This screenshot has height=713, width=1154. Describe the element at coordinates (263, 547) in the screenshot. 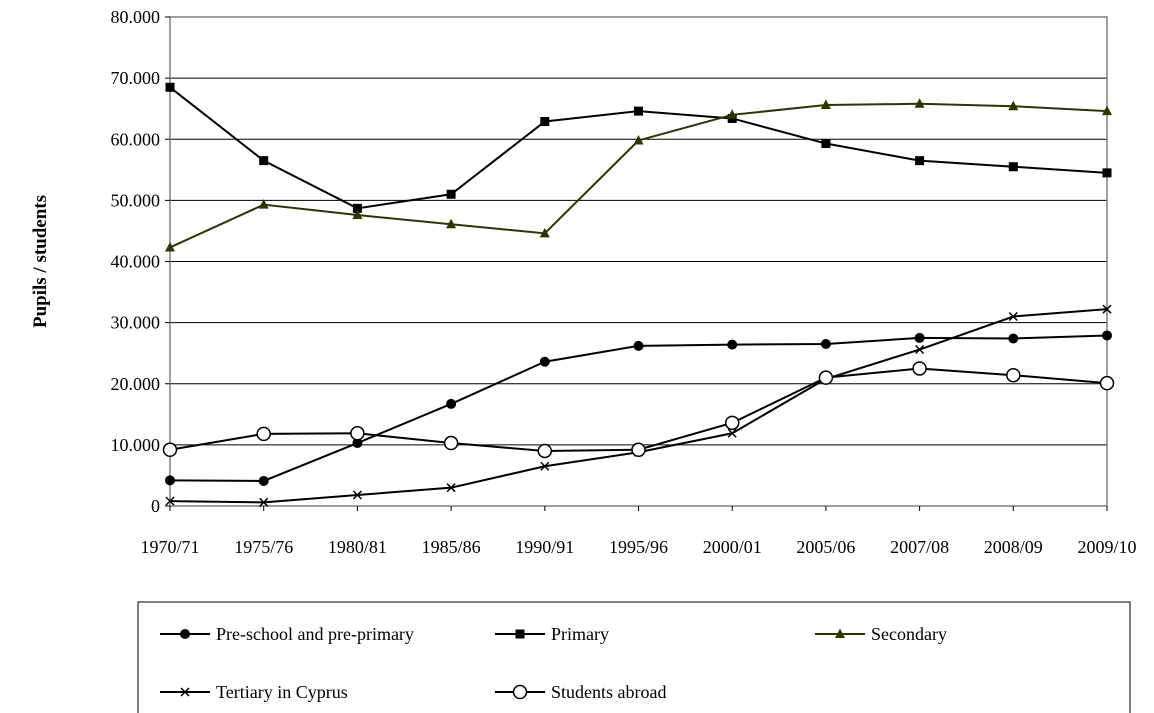

I see `x-tick-label: 1975/76` at that location.